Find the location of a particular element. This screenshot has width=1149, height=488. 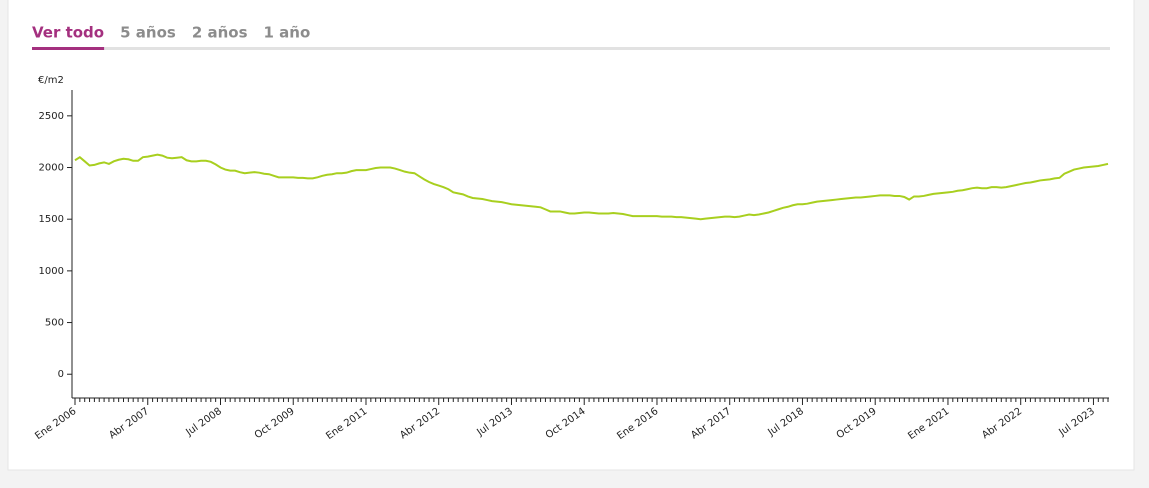

y-axis-label: €/m2 is located at coordinates (51, 80).